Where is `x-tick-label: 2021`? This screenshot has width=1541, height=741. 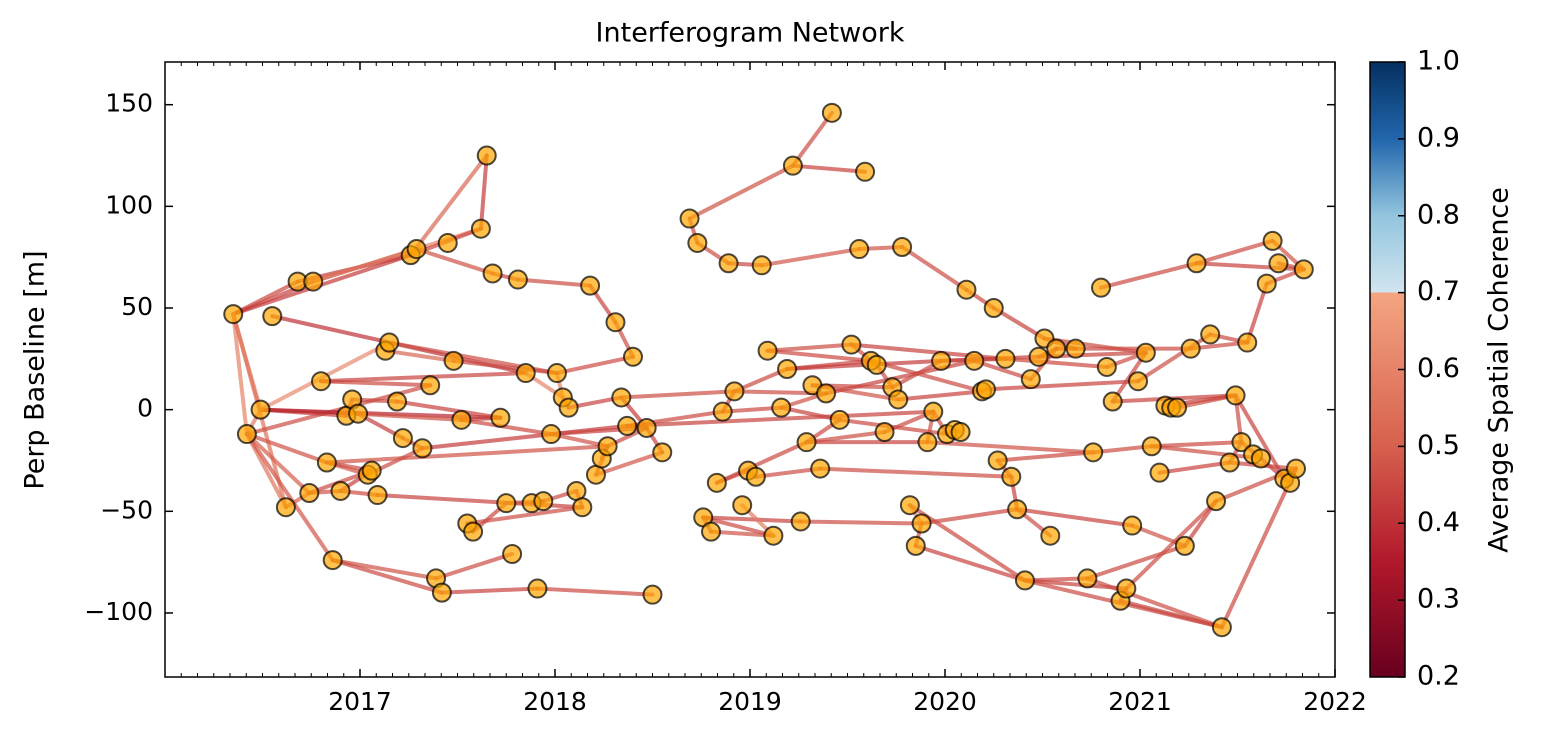 x-tick-label: 2021 is located at coordinates (1140, 701).